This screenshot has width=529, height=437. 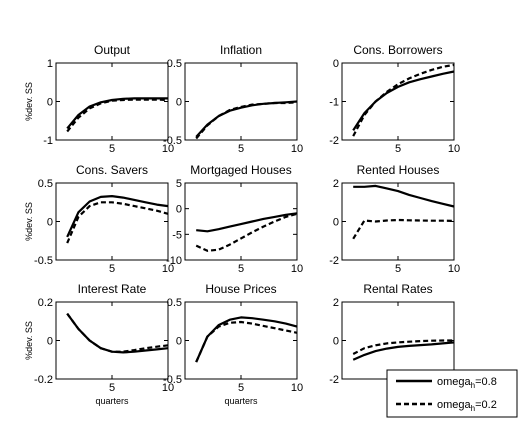 I want to click on panel-title: Inflation, so click(x=241, y=50).